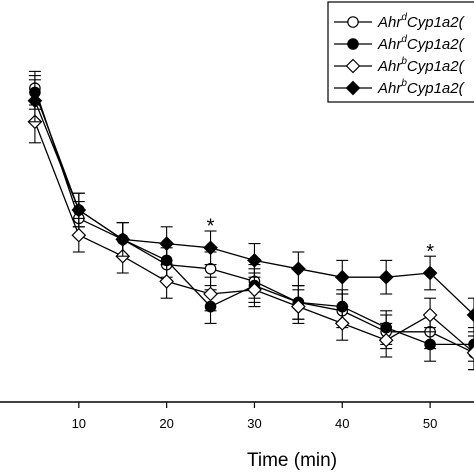  I want to click on annotation-layer: **, so click(321, 239).